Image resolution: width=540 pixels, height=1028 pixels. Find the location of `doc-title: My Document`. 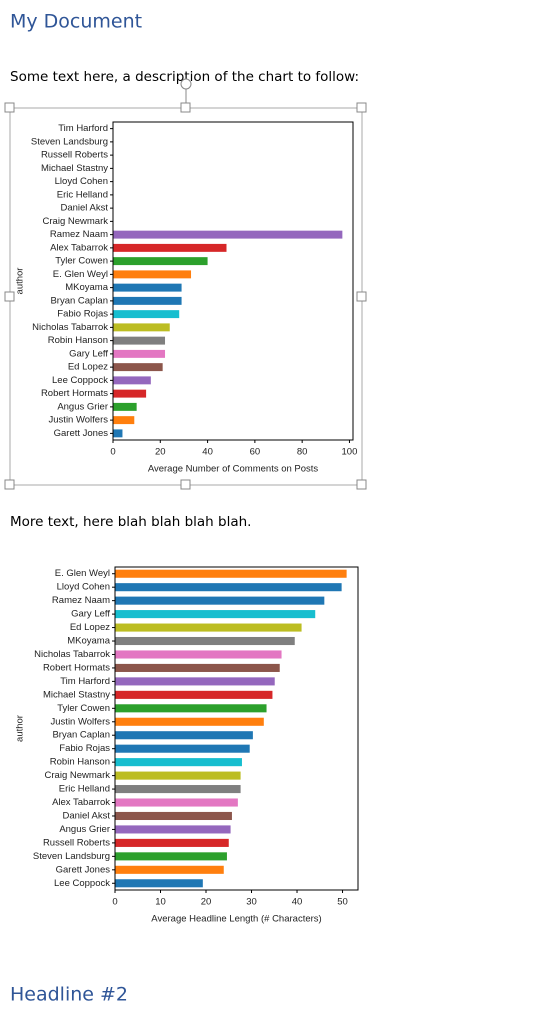

doc-title: My Document is located at coordinates (76, 22).